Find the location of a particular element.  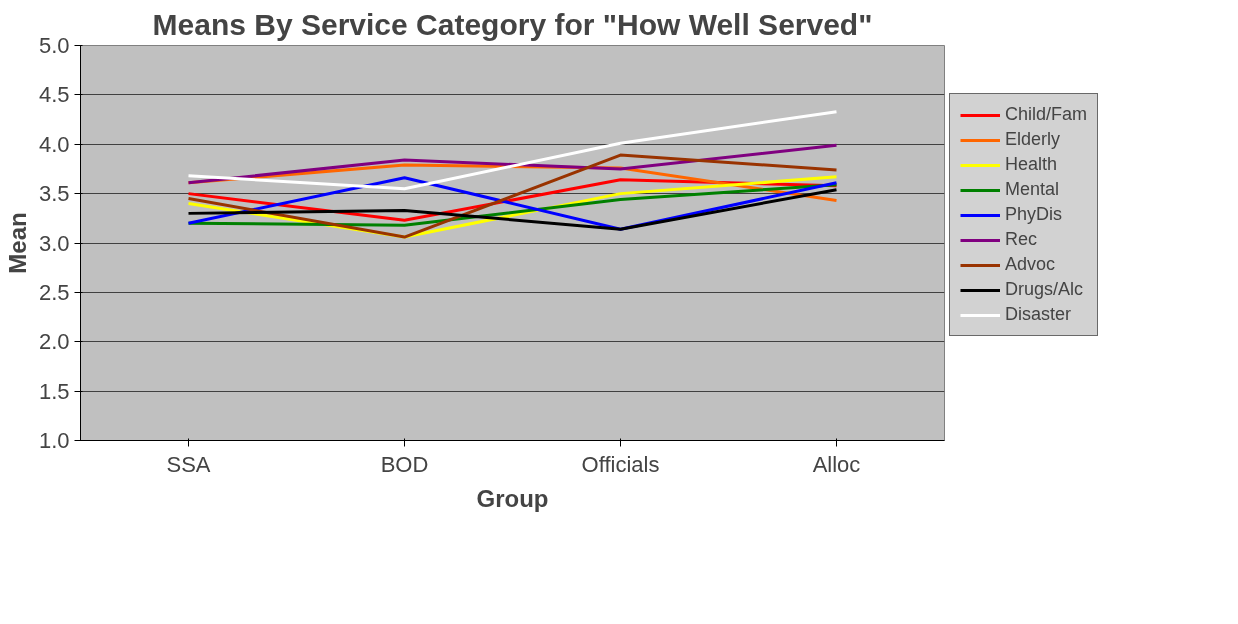

x-tick-label: Officials is located at coordinates (620, 464).